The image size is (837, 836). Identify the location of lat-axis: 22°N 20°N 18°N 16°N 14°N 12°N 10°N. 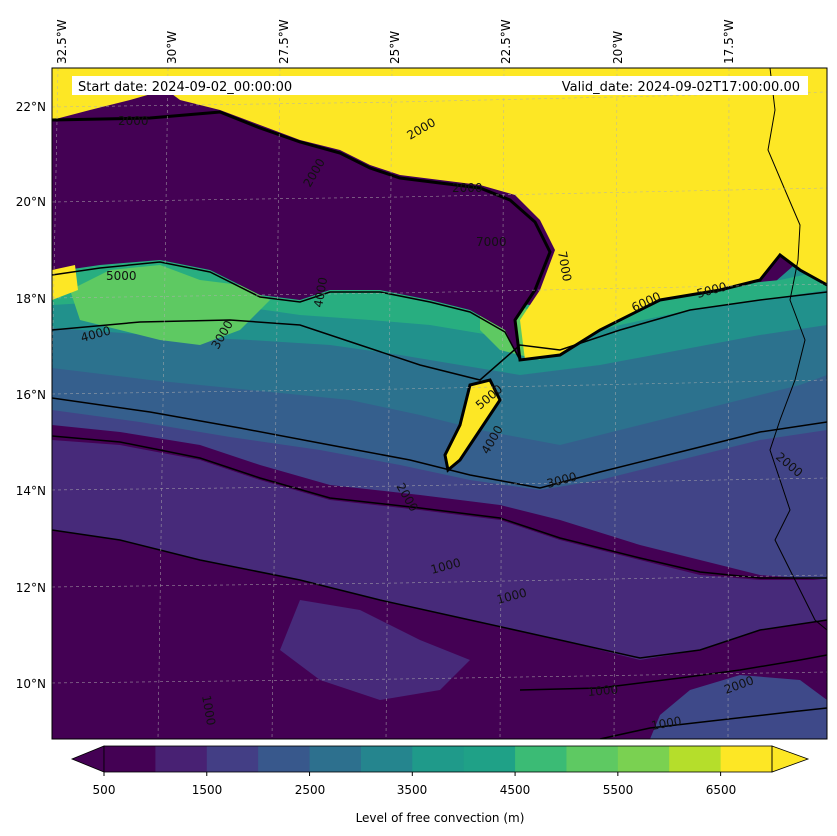
(31, 395).